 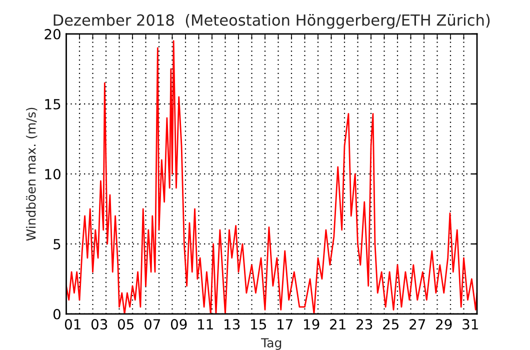 I want to click on x-axis-title: Tag, so click(x=271, y=344).